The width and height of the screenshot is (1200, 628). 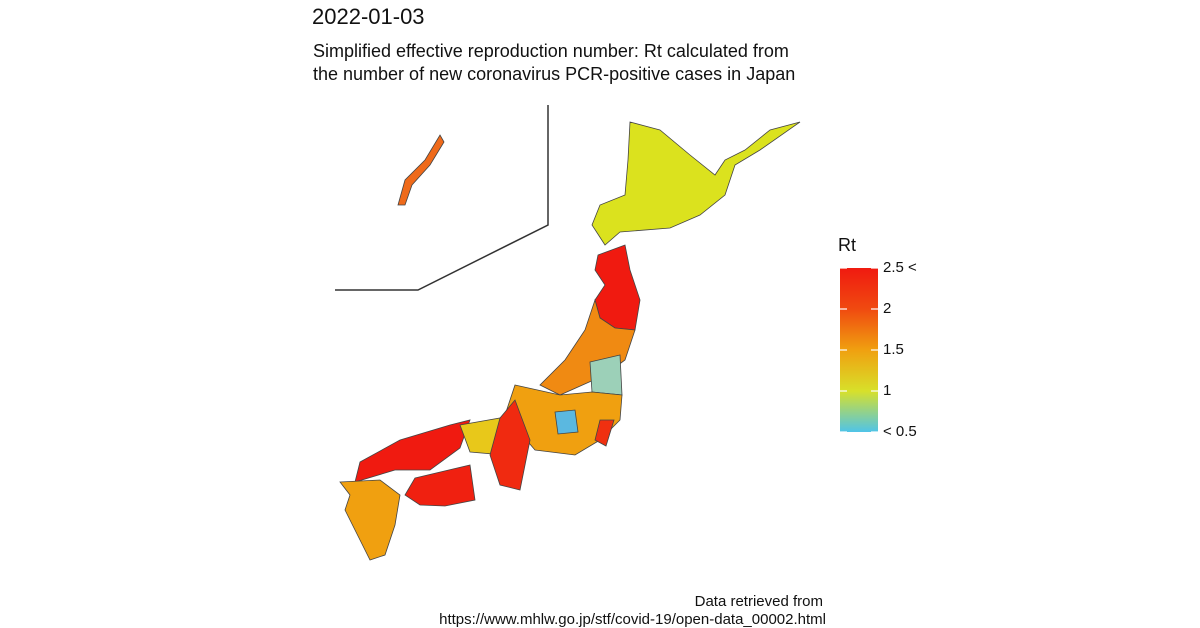 I want to click on legend-title: Rt, so click(x=847, y=245).